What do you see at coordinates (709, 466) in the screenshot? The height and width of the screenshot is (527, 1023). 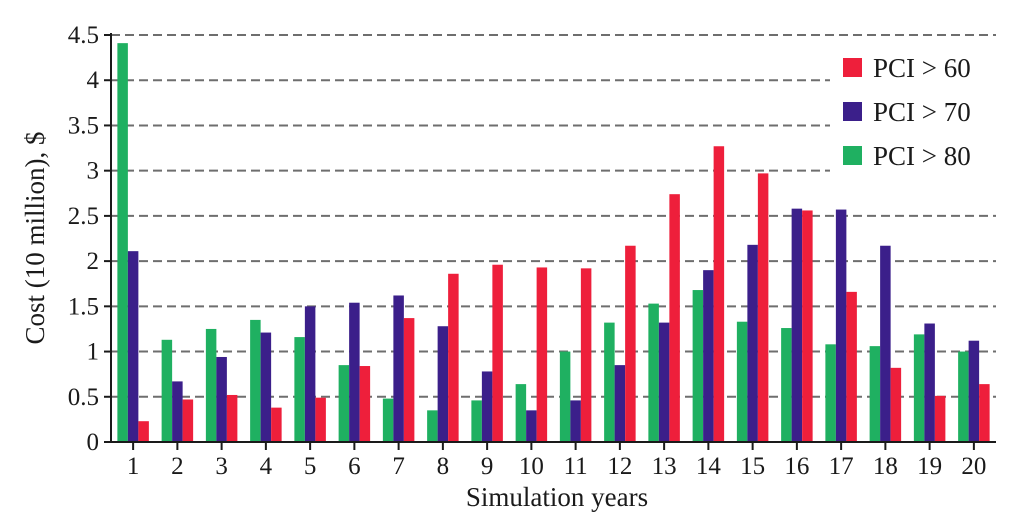 I see `x-tick-label: 14` at bounding box center [709, 466].